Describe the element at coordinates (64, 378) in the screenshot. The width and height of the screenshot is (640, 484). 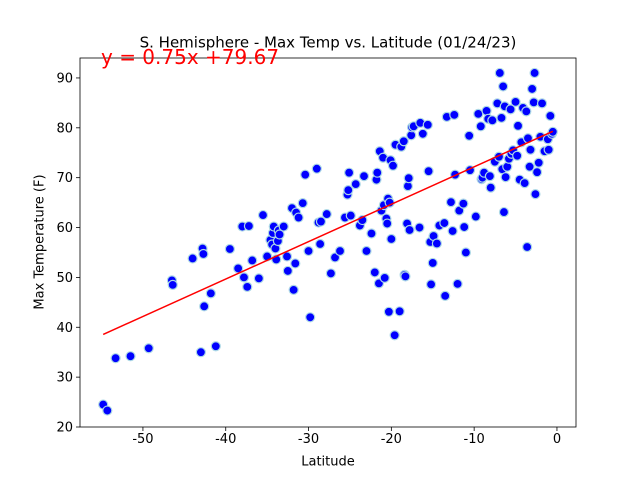
I see `y-tick-label: 30` at that location.